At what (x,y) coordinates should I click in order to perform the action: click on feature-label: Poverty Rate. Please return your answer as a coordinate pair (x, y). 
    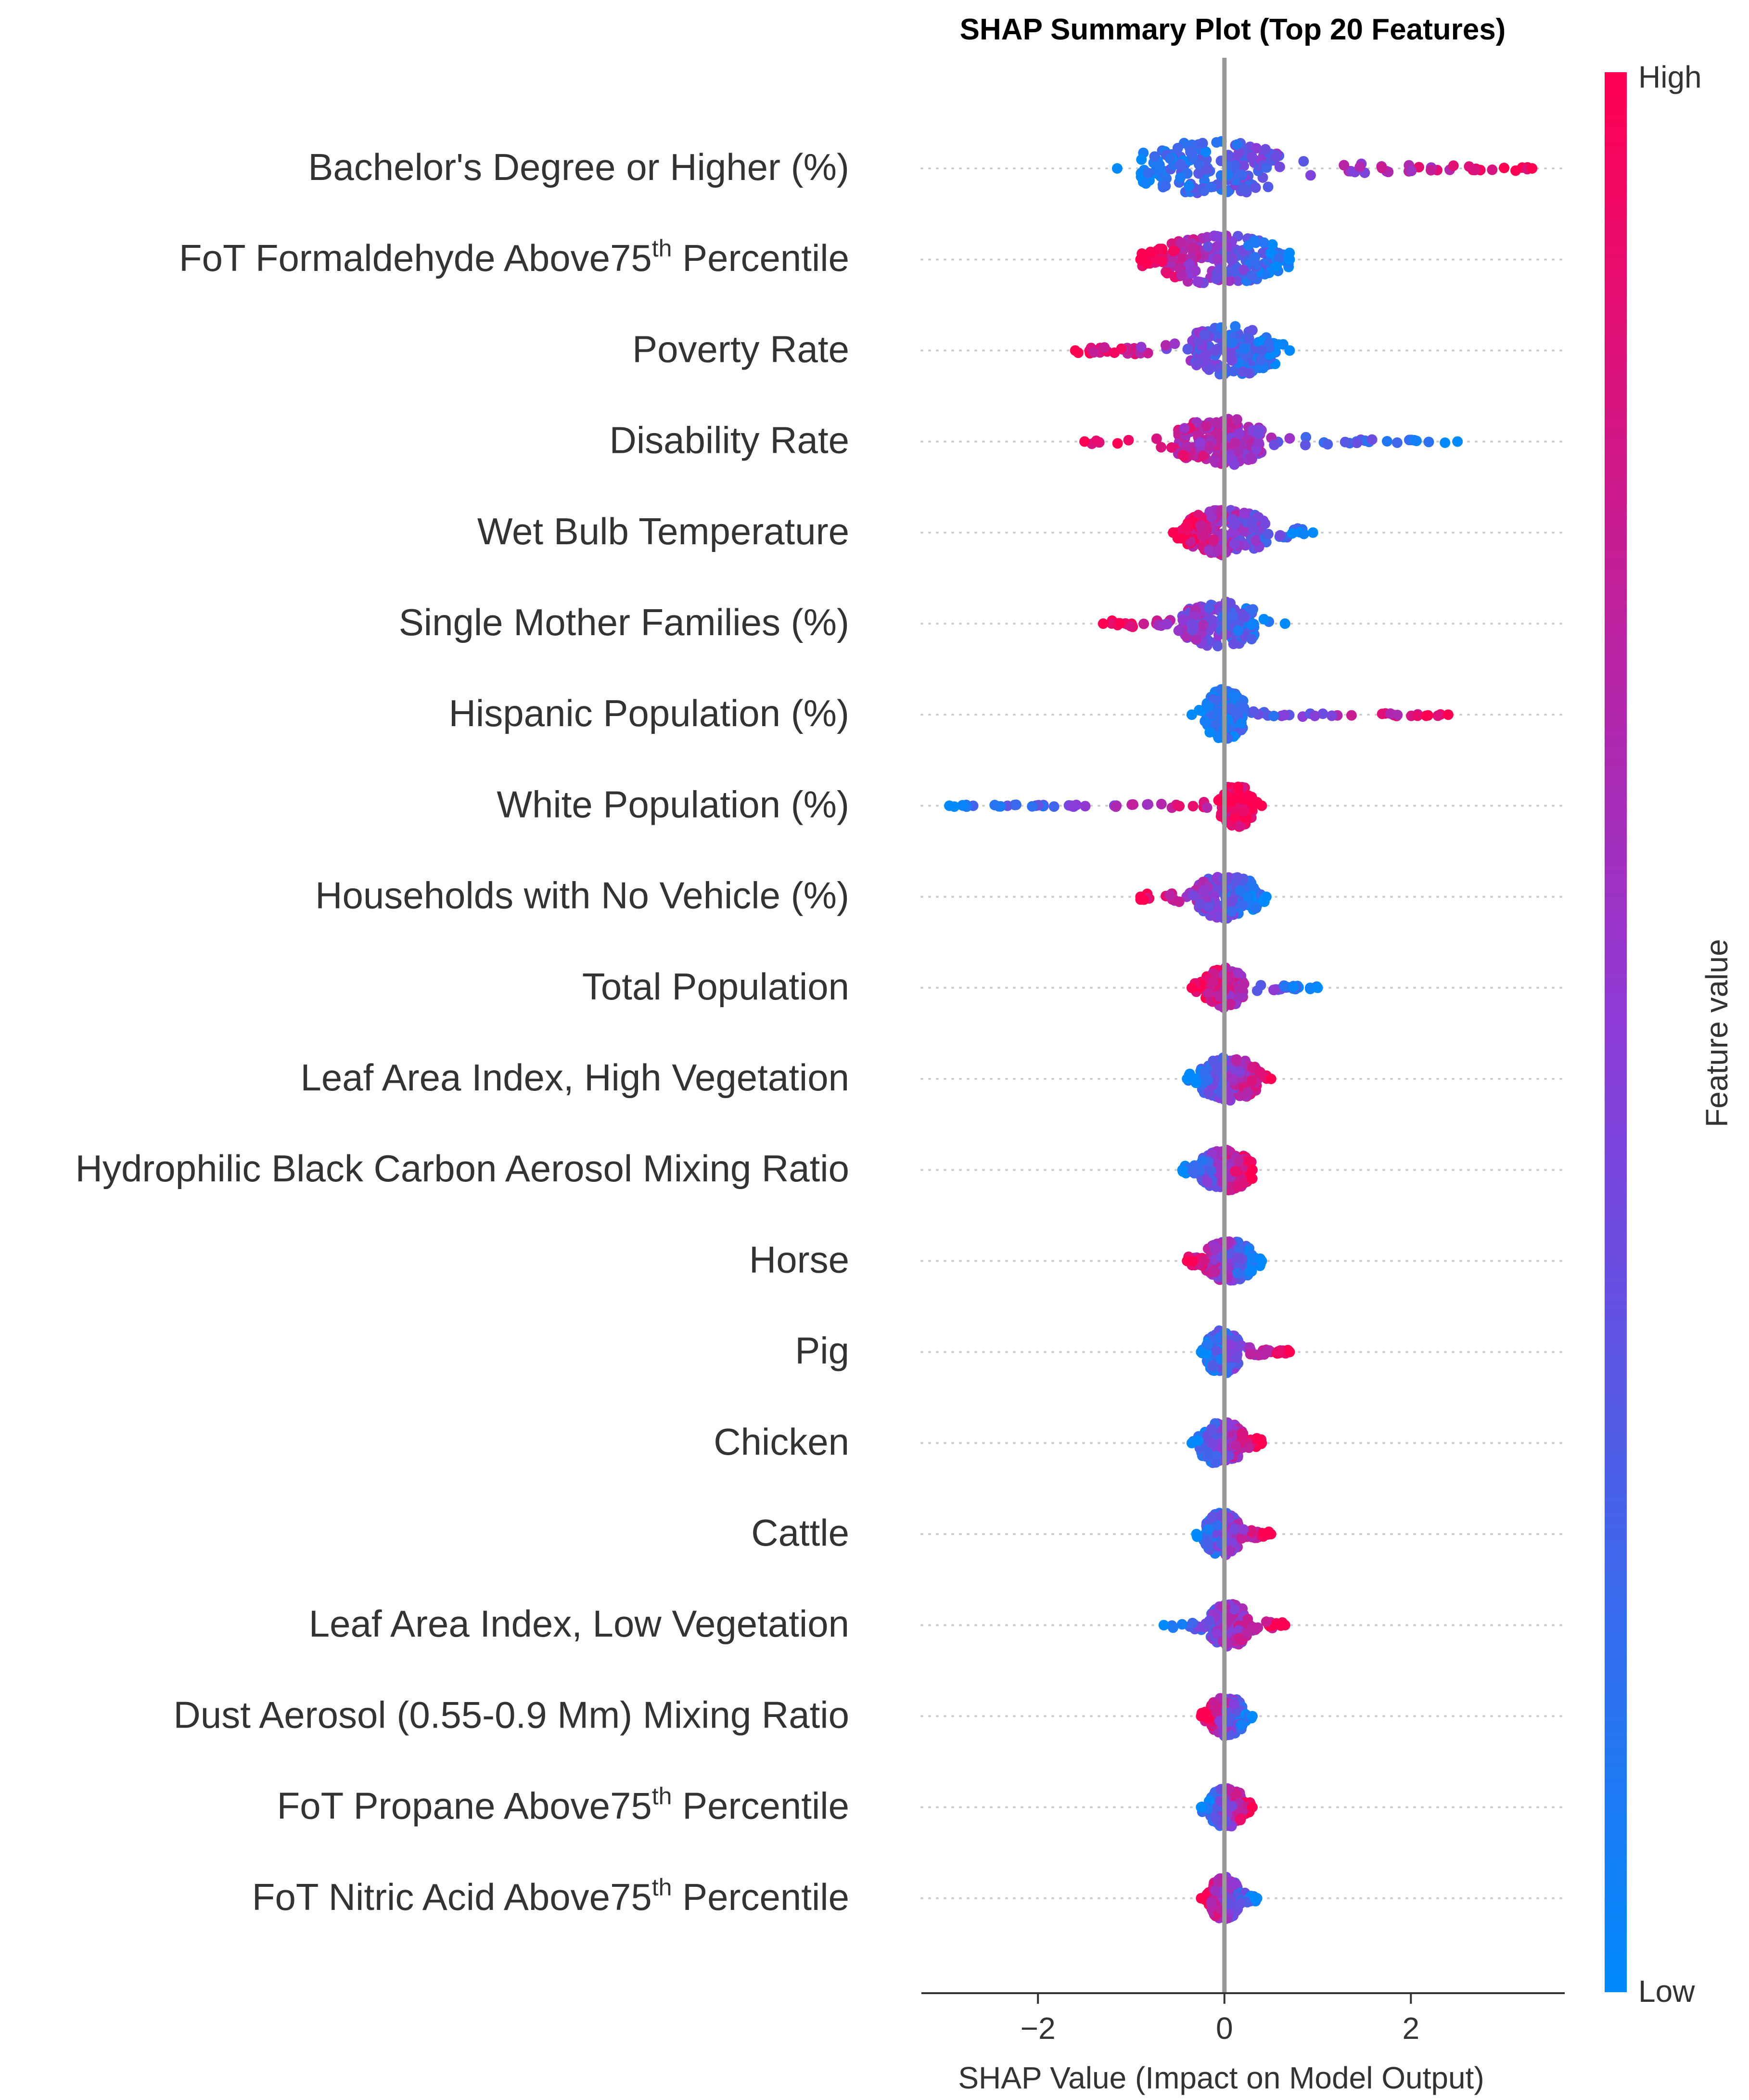
    Looking at the image, I should click on (740, 349).